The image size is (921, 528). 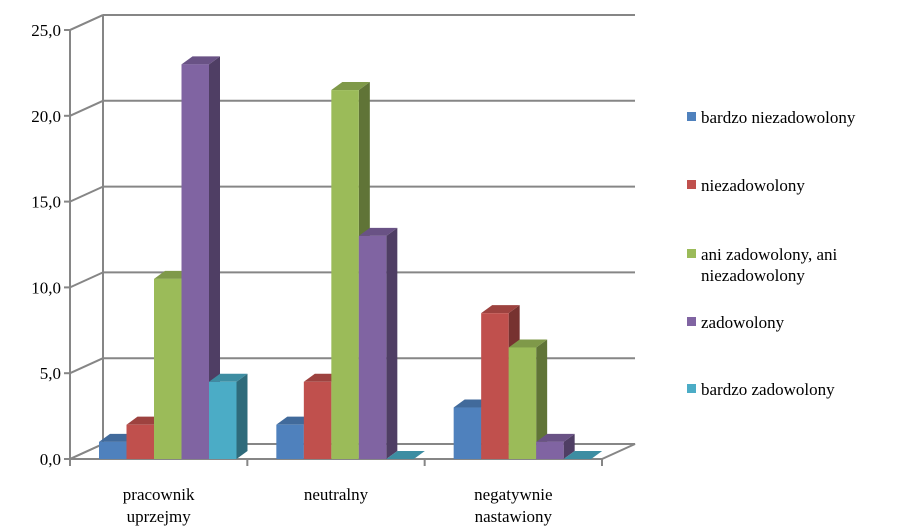 What do you see at coordinates (50, 459) in the screenshot?
I see `y-tick-label: 0,0` at bounding box center [50, 459].